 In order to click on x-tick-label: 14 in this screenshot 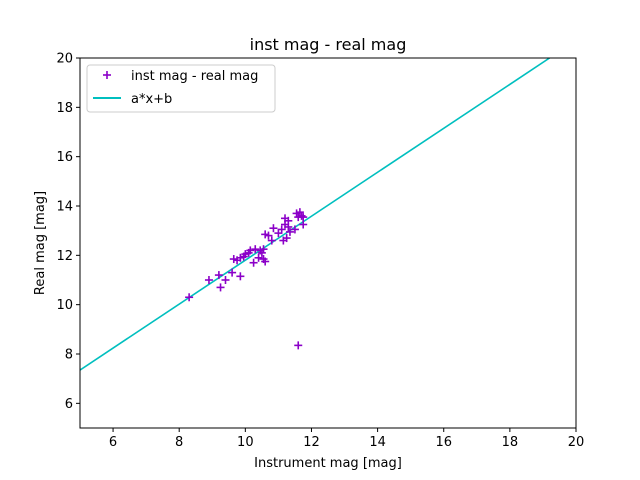, I will do `click(377, 442)`.